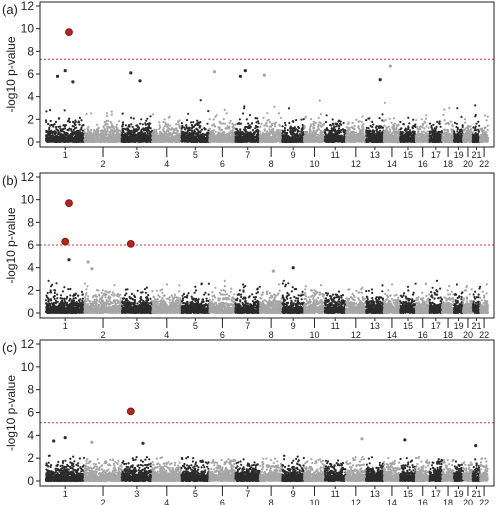  I want to click on panel-label: (c), so click(9, 347).